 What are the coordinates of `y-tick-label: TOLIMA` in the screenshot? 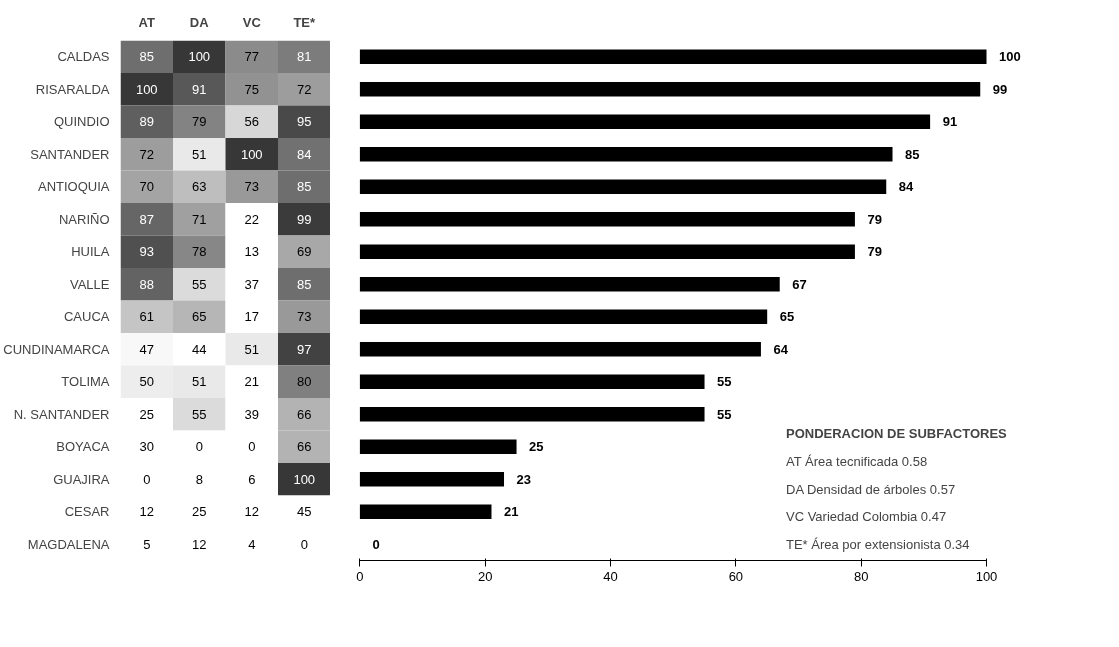 It's located at (85, 382).